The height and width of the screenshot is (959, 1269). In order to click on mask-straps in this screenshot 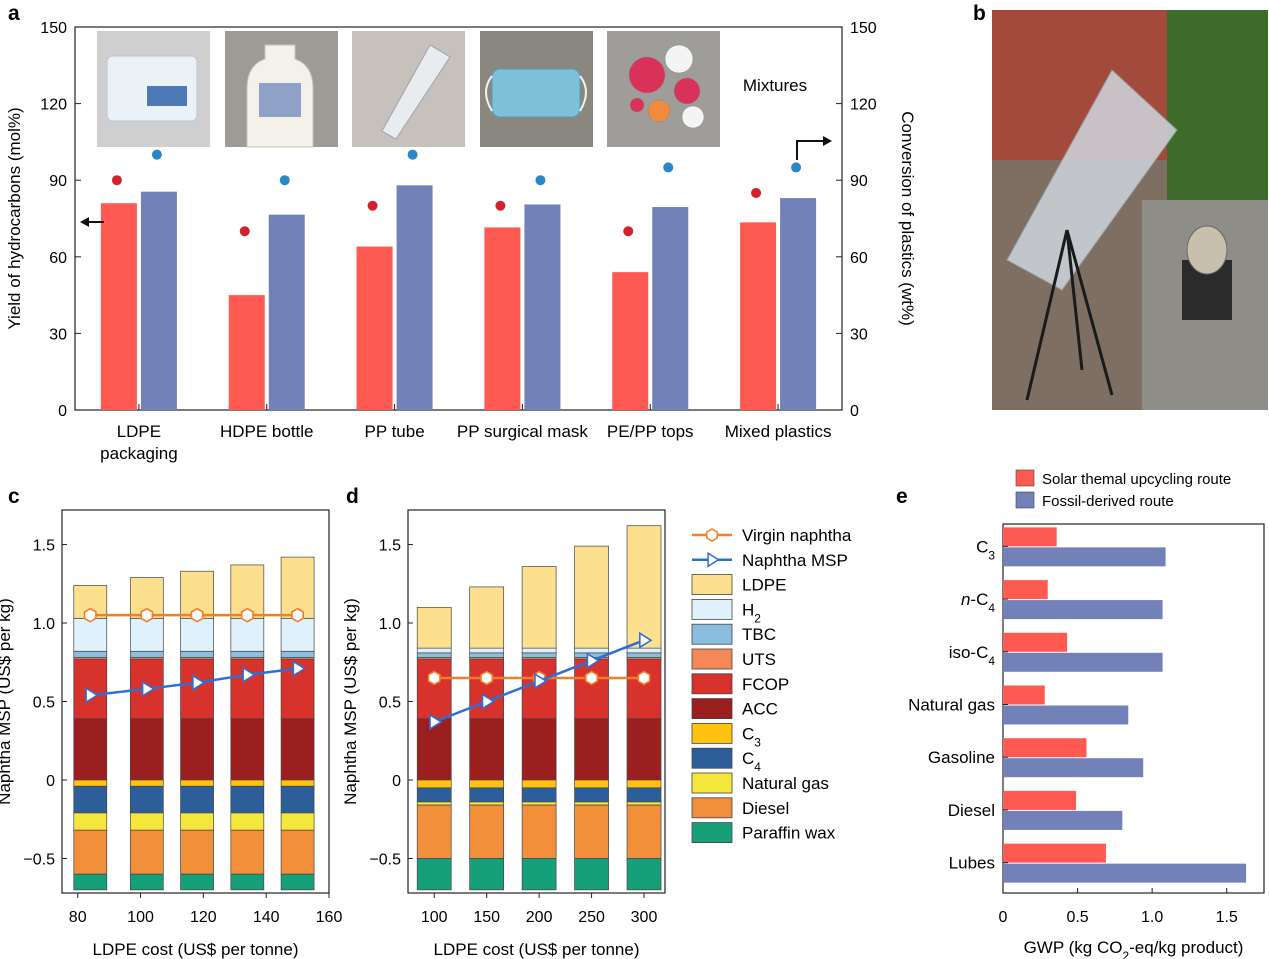, I will do `click(536, 93)`.